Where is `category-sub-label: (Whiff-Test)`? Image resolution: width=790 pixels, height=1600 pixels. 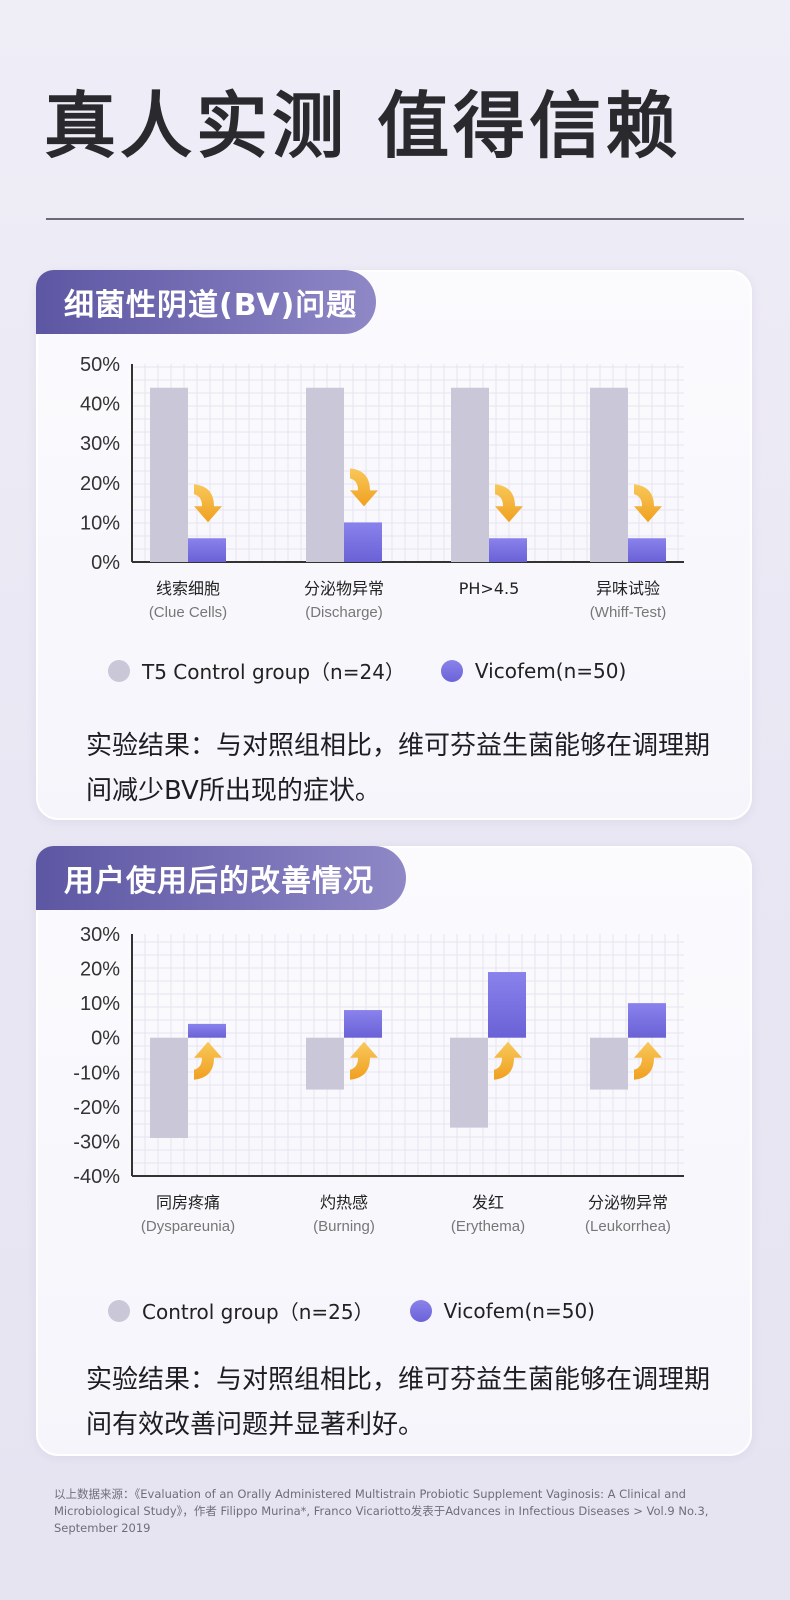 category-sub-label: (Whiff-Test) is located at coordinates (628, 612).